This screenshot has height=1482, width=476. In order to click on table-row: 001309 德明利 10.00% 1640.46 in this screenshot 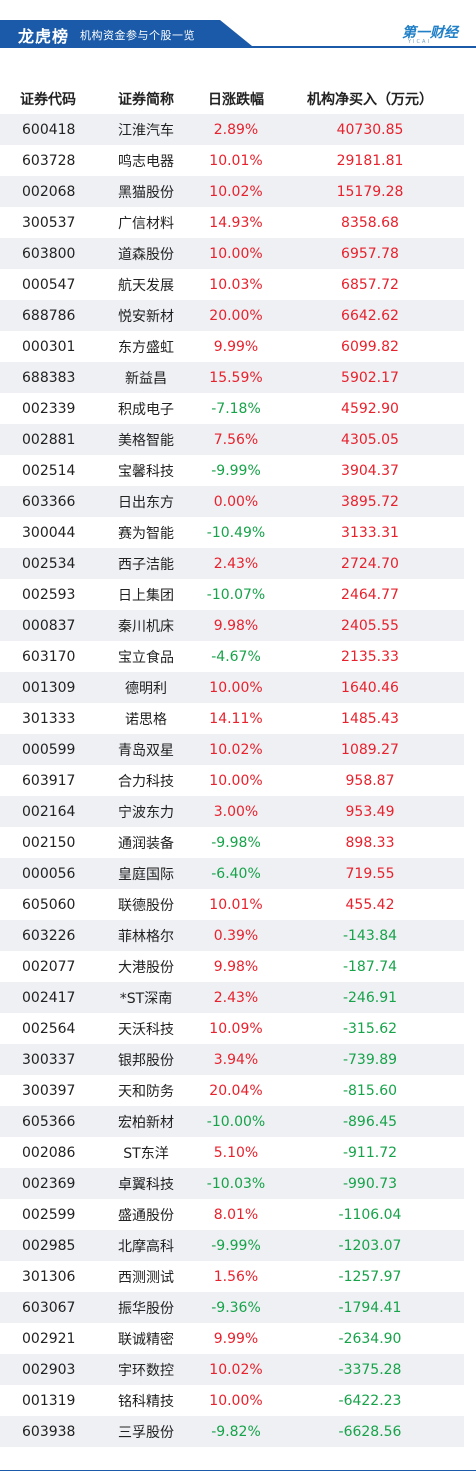, I will do `click(232, 687)`.